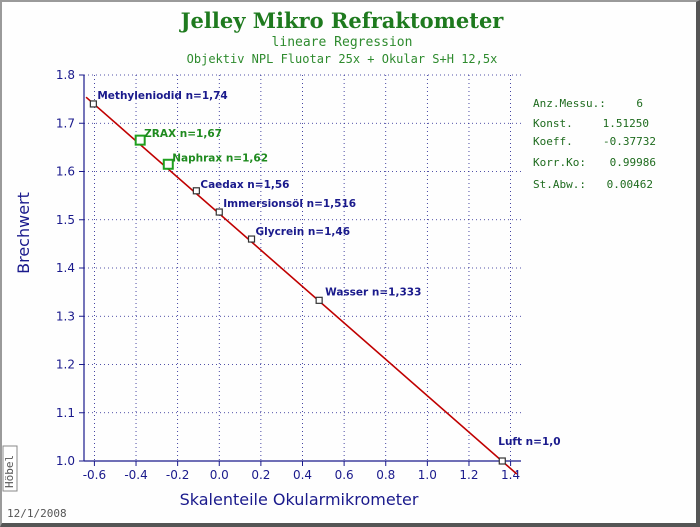 The image size is (700, 527). I want to click on stat-corr-value: 0.99986, so click(633, 162).